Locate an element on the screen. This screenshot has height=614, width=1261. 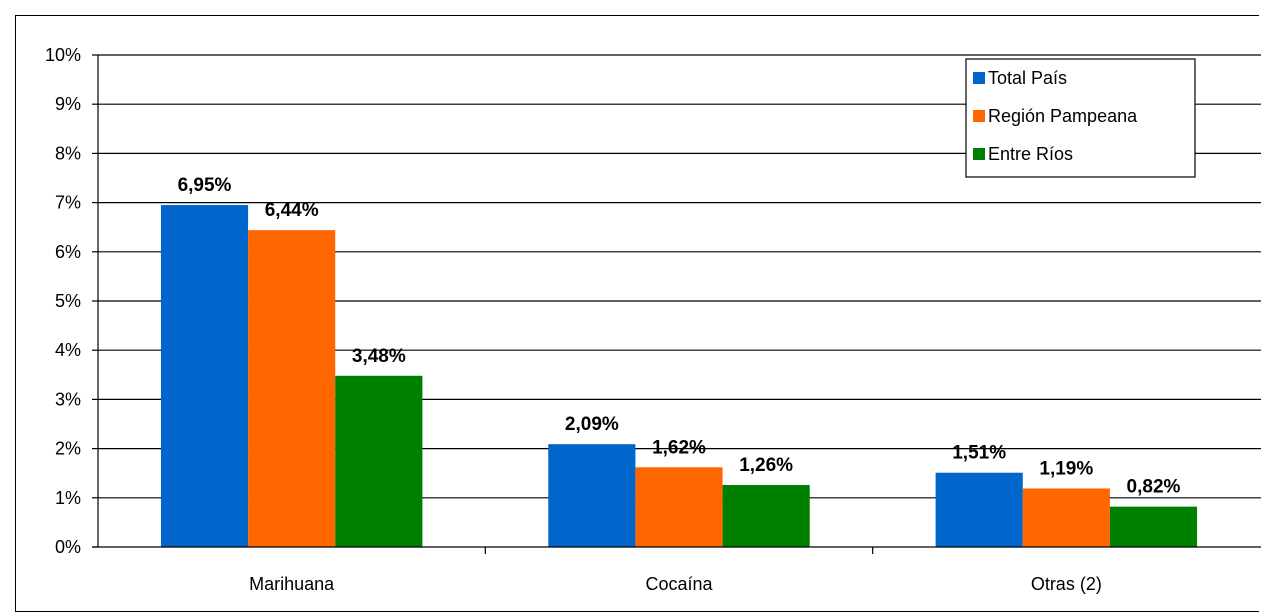
x-tick-label: Marihuana is located at coordinates (292, 584).